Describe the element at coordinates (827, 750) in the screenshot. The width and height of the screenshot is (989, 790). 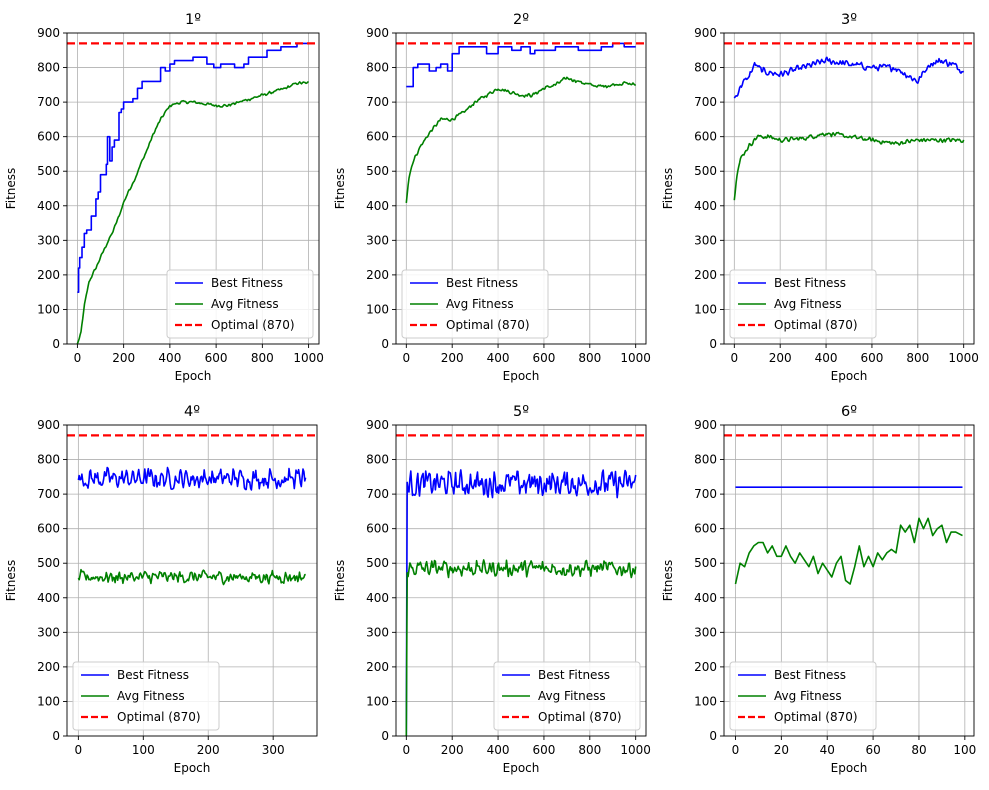
I see `x-tick-label: 40` at that location.